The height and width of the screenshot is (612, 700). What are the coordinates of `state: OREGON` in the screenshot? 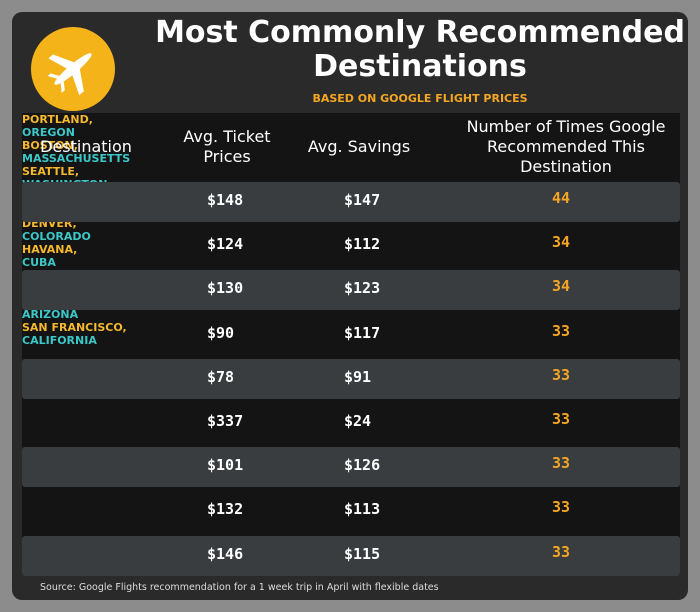 It's located at (48, 132).